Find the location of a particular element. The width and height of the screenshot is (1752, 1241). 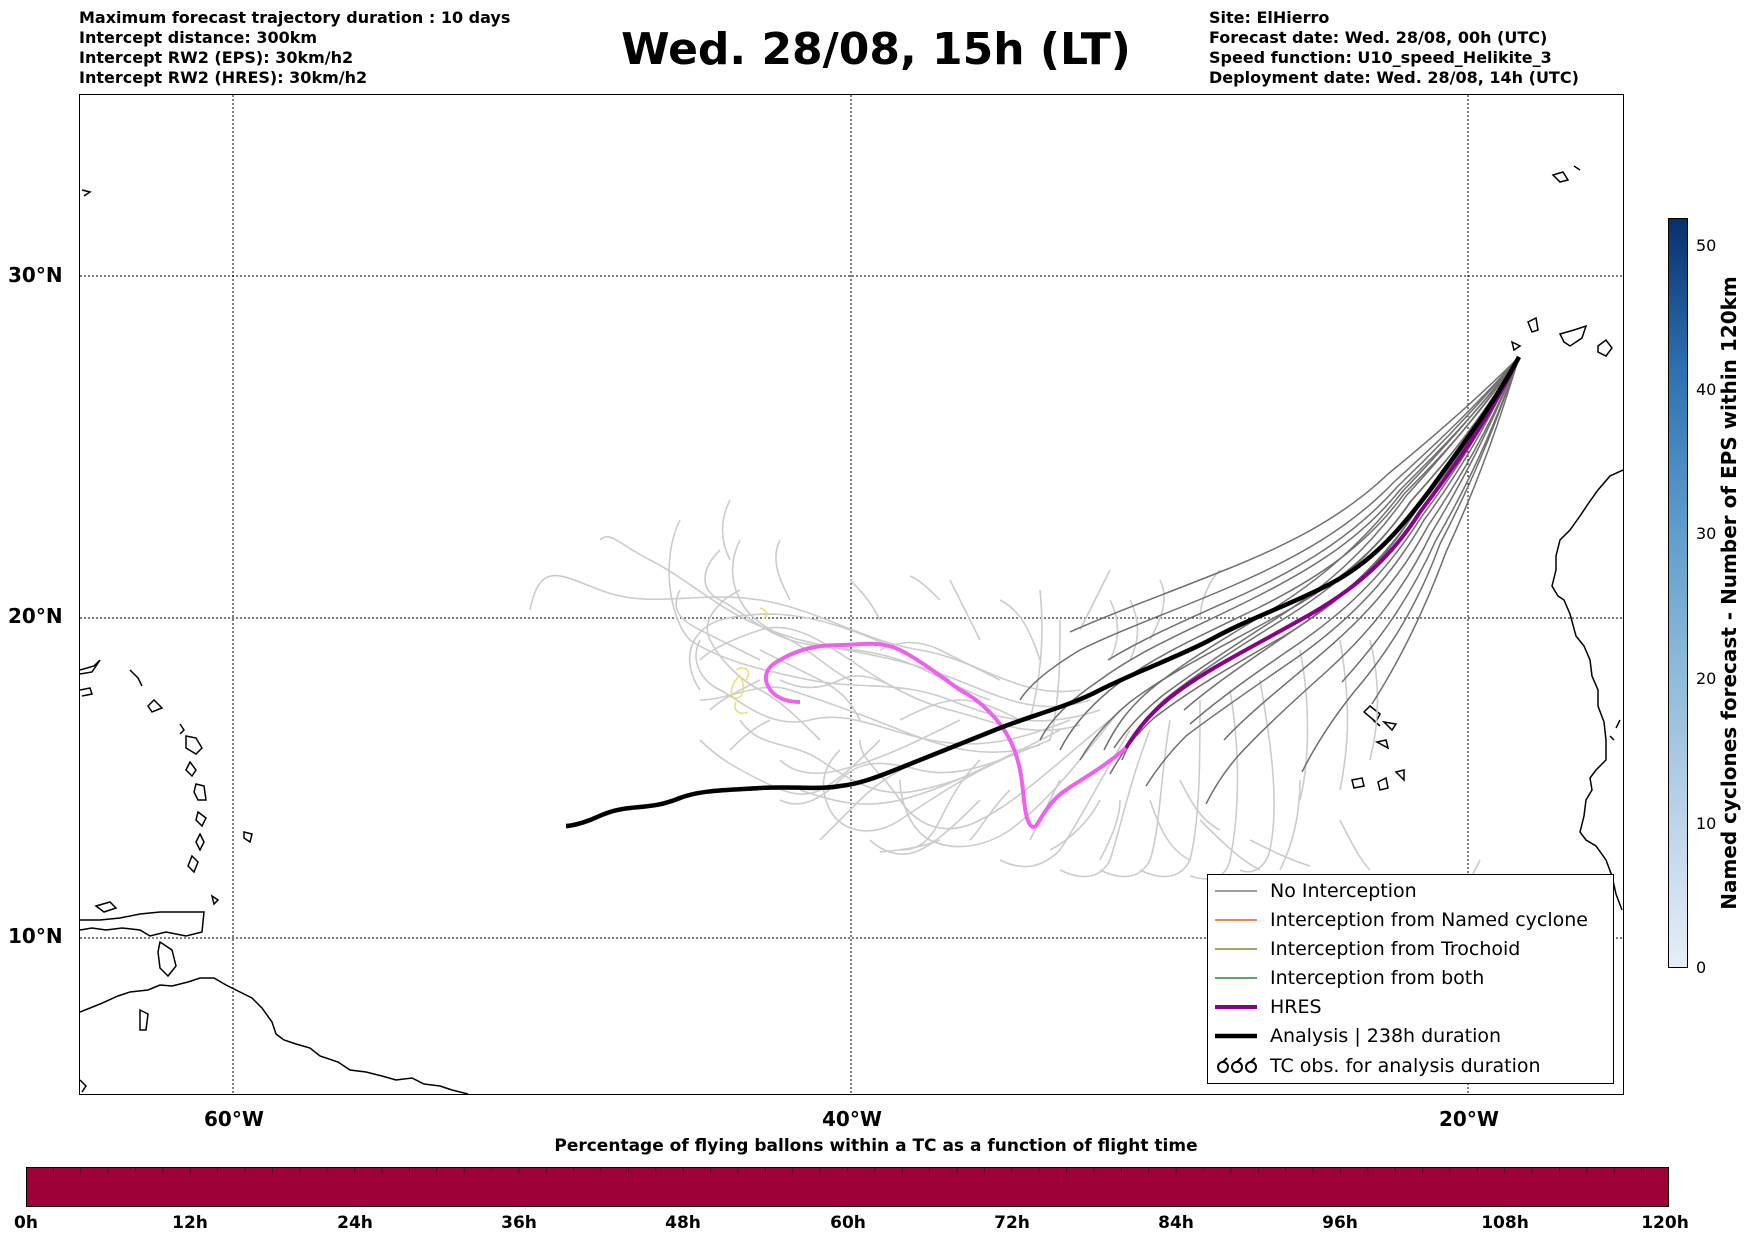

info-line: Forecast date: Wed. 28/08, 00h (UTC) is located at coordinates (1378, 37).